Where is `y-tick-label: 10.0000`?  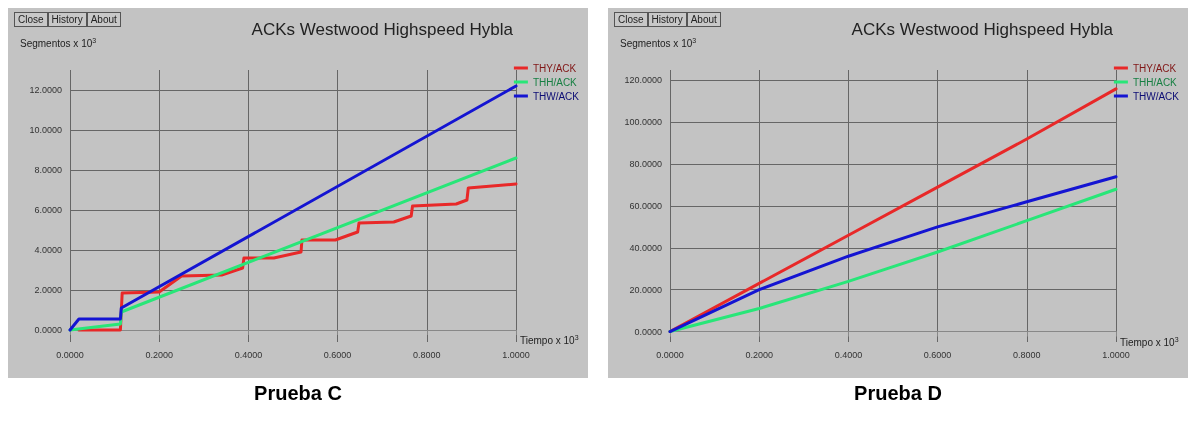
y-tick-label: 10.0000 is located at coordinates (45, 130).